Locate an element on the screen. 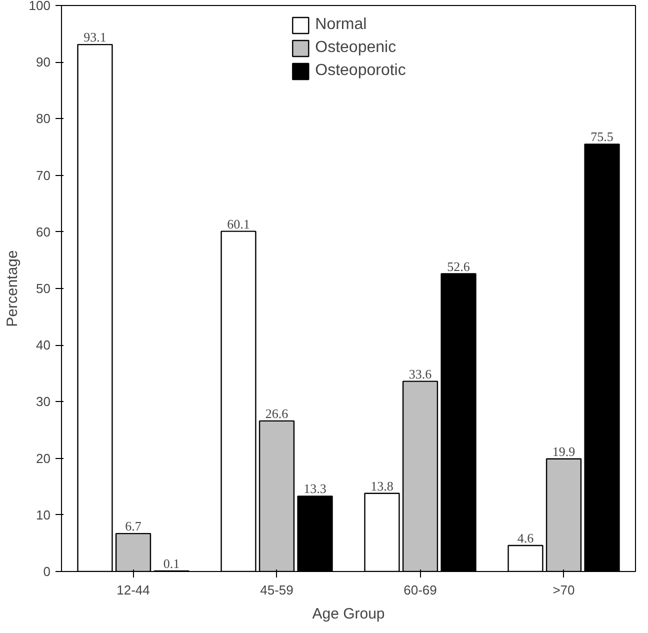  x-tick-label: 45-59 is located at coordinates (277, 590).